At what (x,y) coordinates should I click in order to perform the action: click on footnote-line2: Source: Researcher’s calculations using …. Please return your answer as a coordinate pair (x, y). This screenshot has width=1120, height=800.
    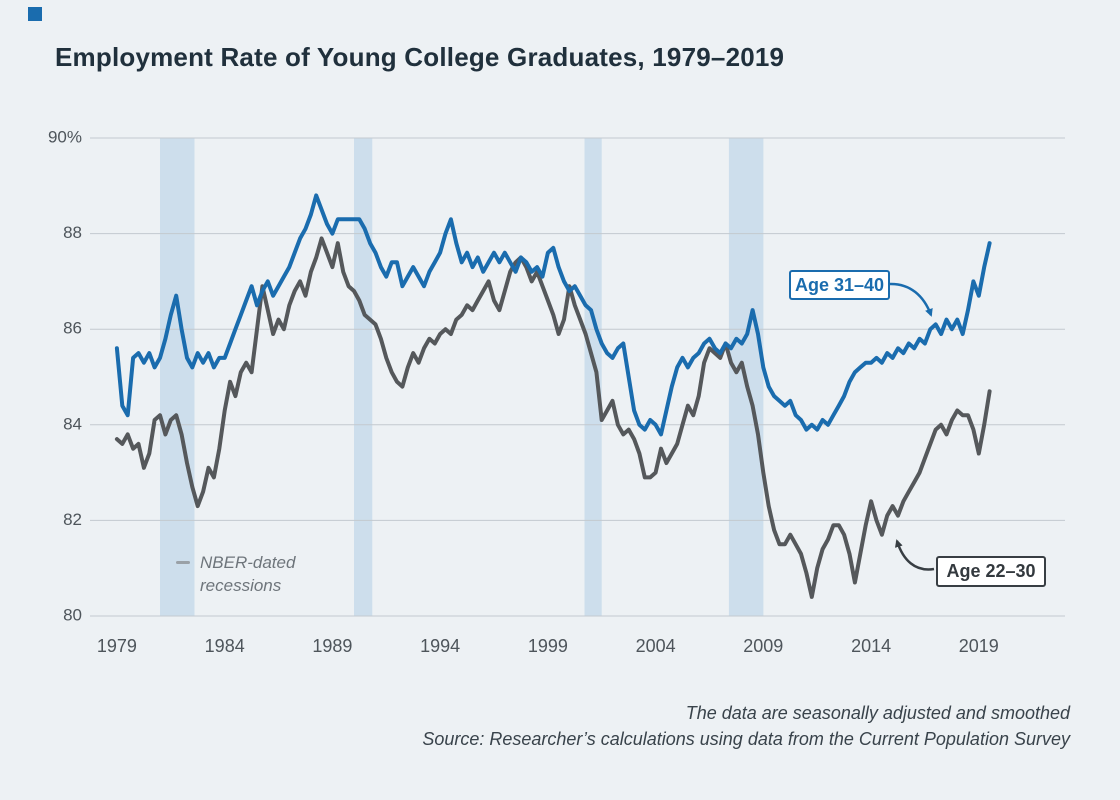
    Looking at the image, I should click on (746, 739).